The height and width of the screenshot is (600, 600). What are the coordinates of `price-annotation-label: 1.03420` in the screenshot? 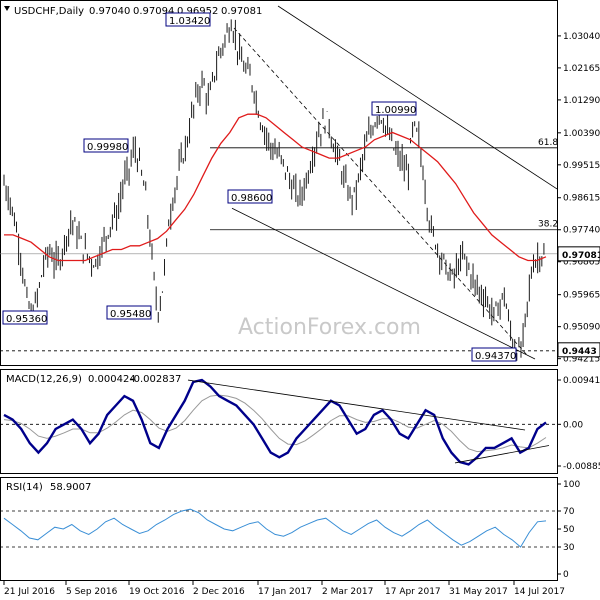 It's located at (189, 21).